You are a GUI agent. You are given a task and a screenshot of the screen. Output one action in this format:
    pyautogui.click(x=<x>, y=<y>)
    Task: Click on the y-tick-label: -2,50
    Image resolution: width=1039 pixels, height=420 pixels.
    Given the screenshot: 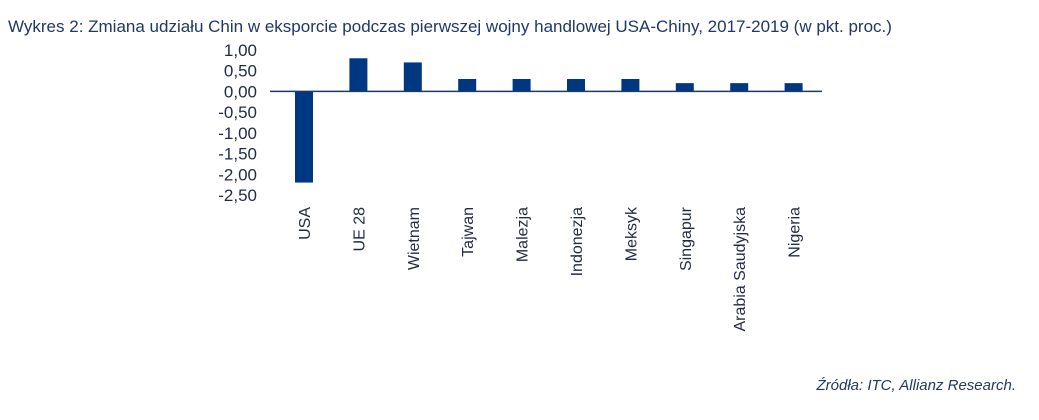 What is the action you would take?
    pyautogui.click(x=237, y=195)
    